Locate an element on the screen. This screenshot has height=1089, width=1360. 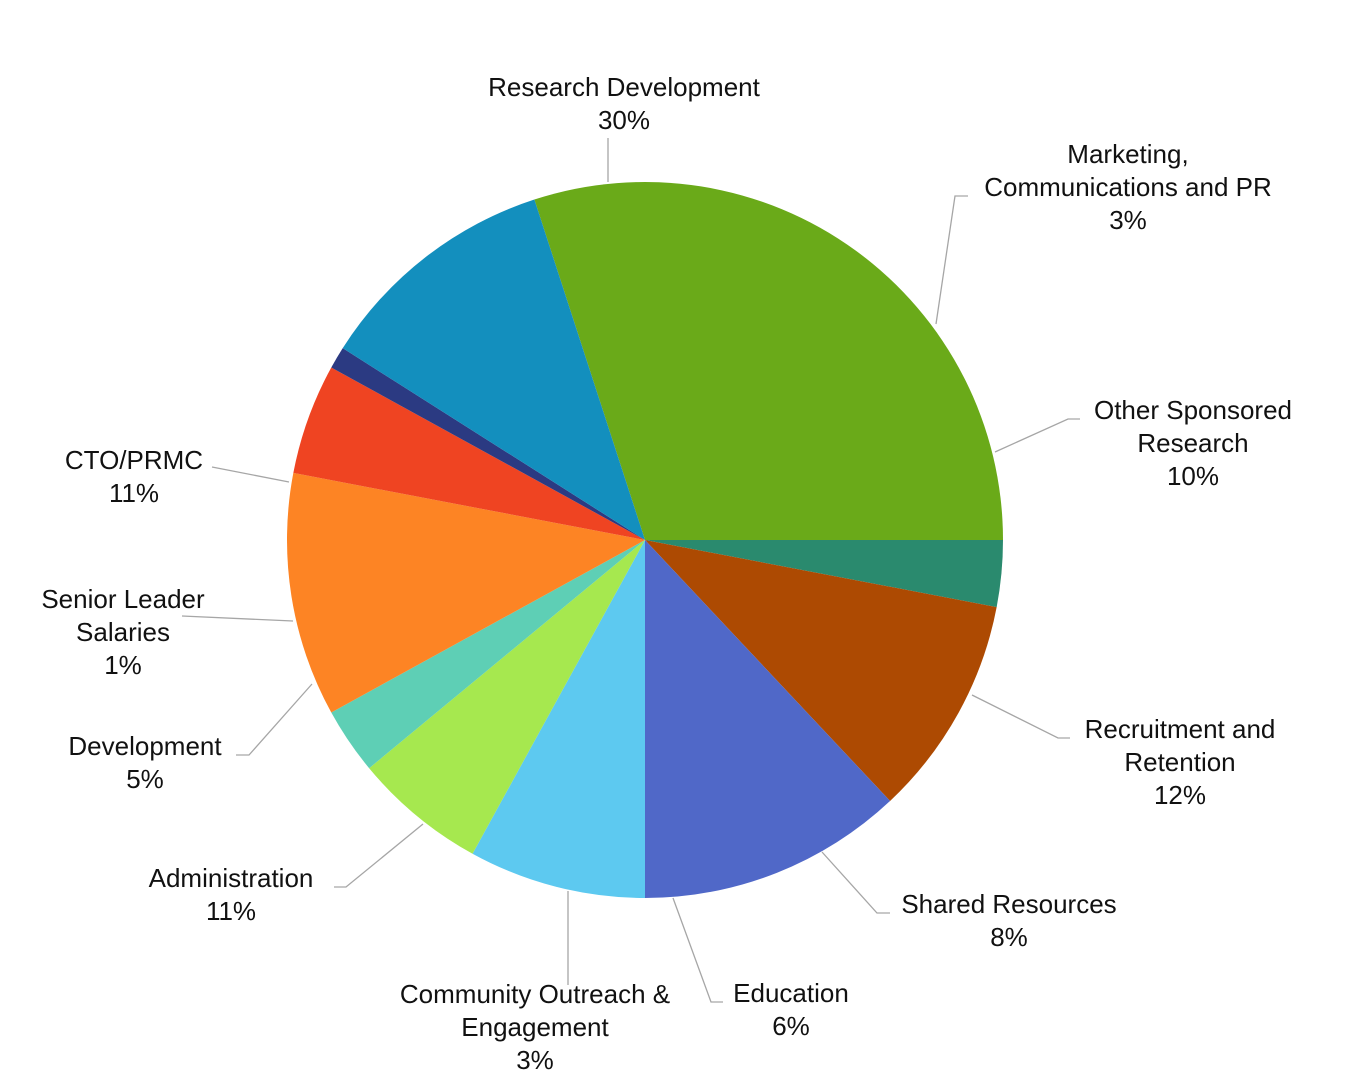
data-label-other-sponsored-research: Other Sponsored Research 10% is located at coordinates (1193, 443).